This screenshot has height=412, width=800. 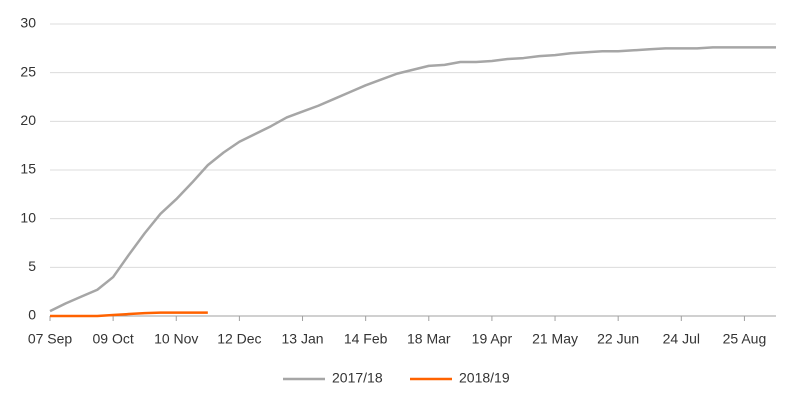 I want to click on y-tick-label: 5, so click(x=32, y=266).